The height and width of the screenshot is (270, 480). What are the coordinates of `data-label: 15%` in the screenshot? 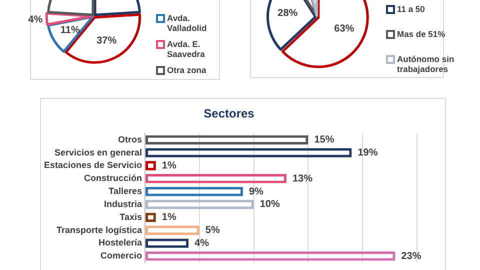 It's located at (324, 140).